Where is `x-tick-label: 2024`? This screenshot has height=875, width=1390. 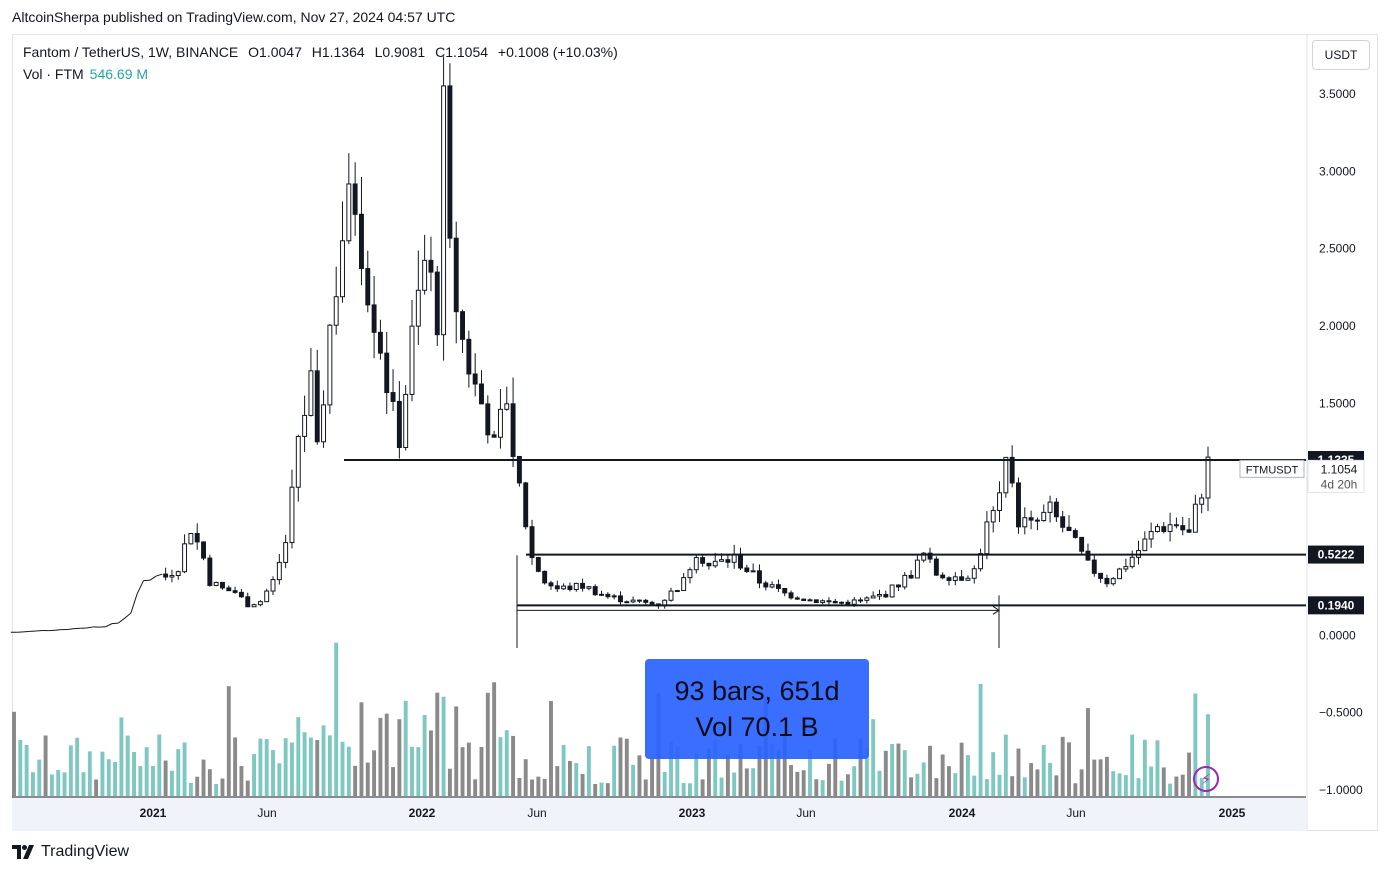 x-tick-label: 2024 is located at coordinates (962, 813).